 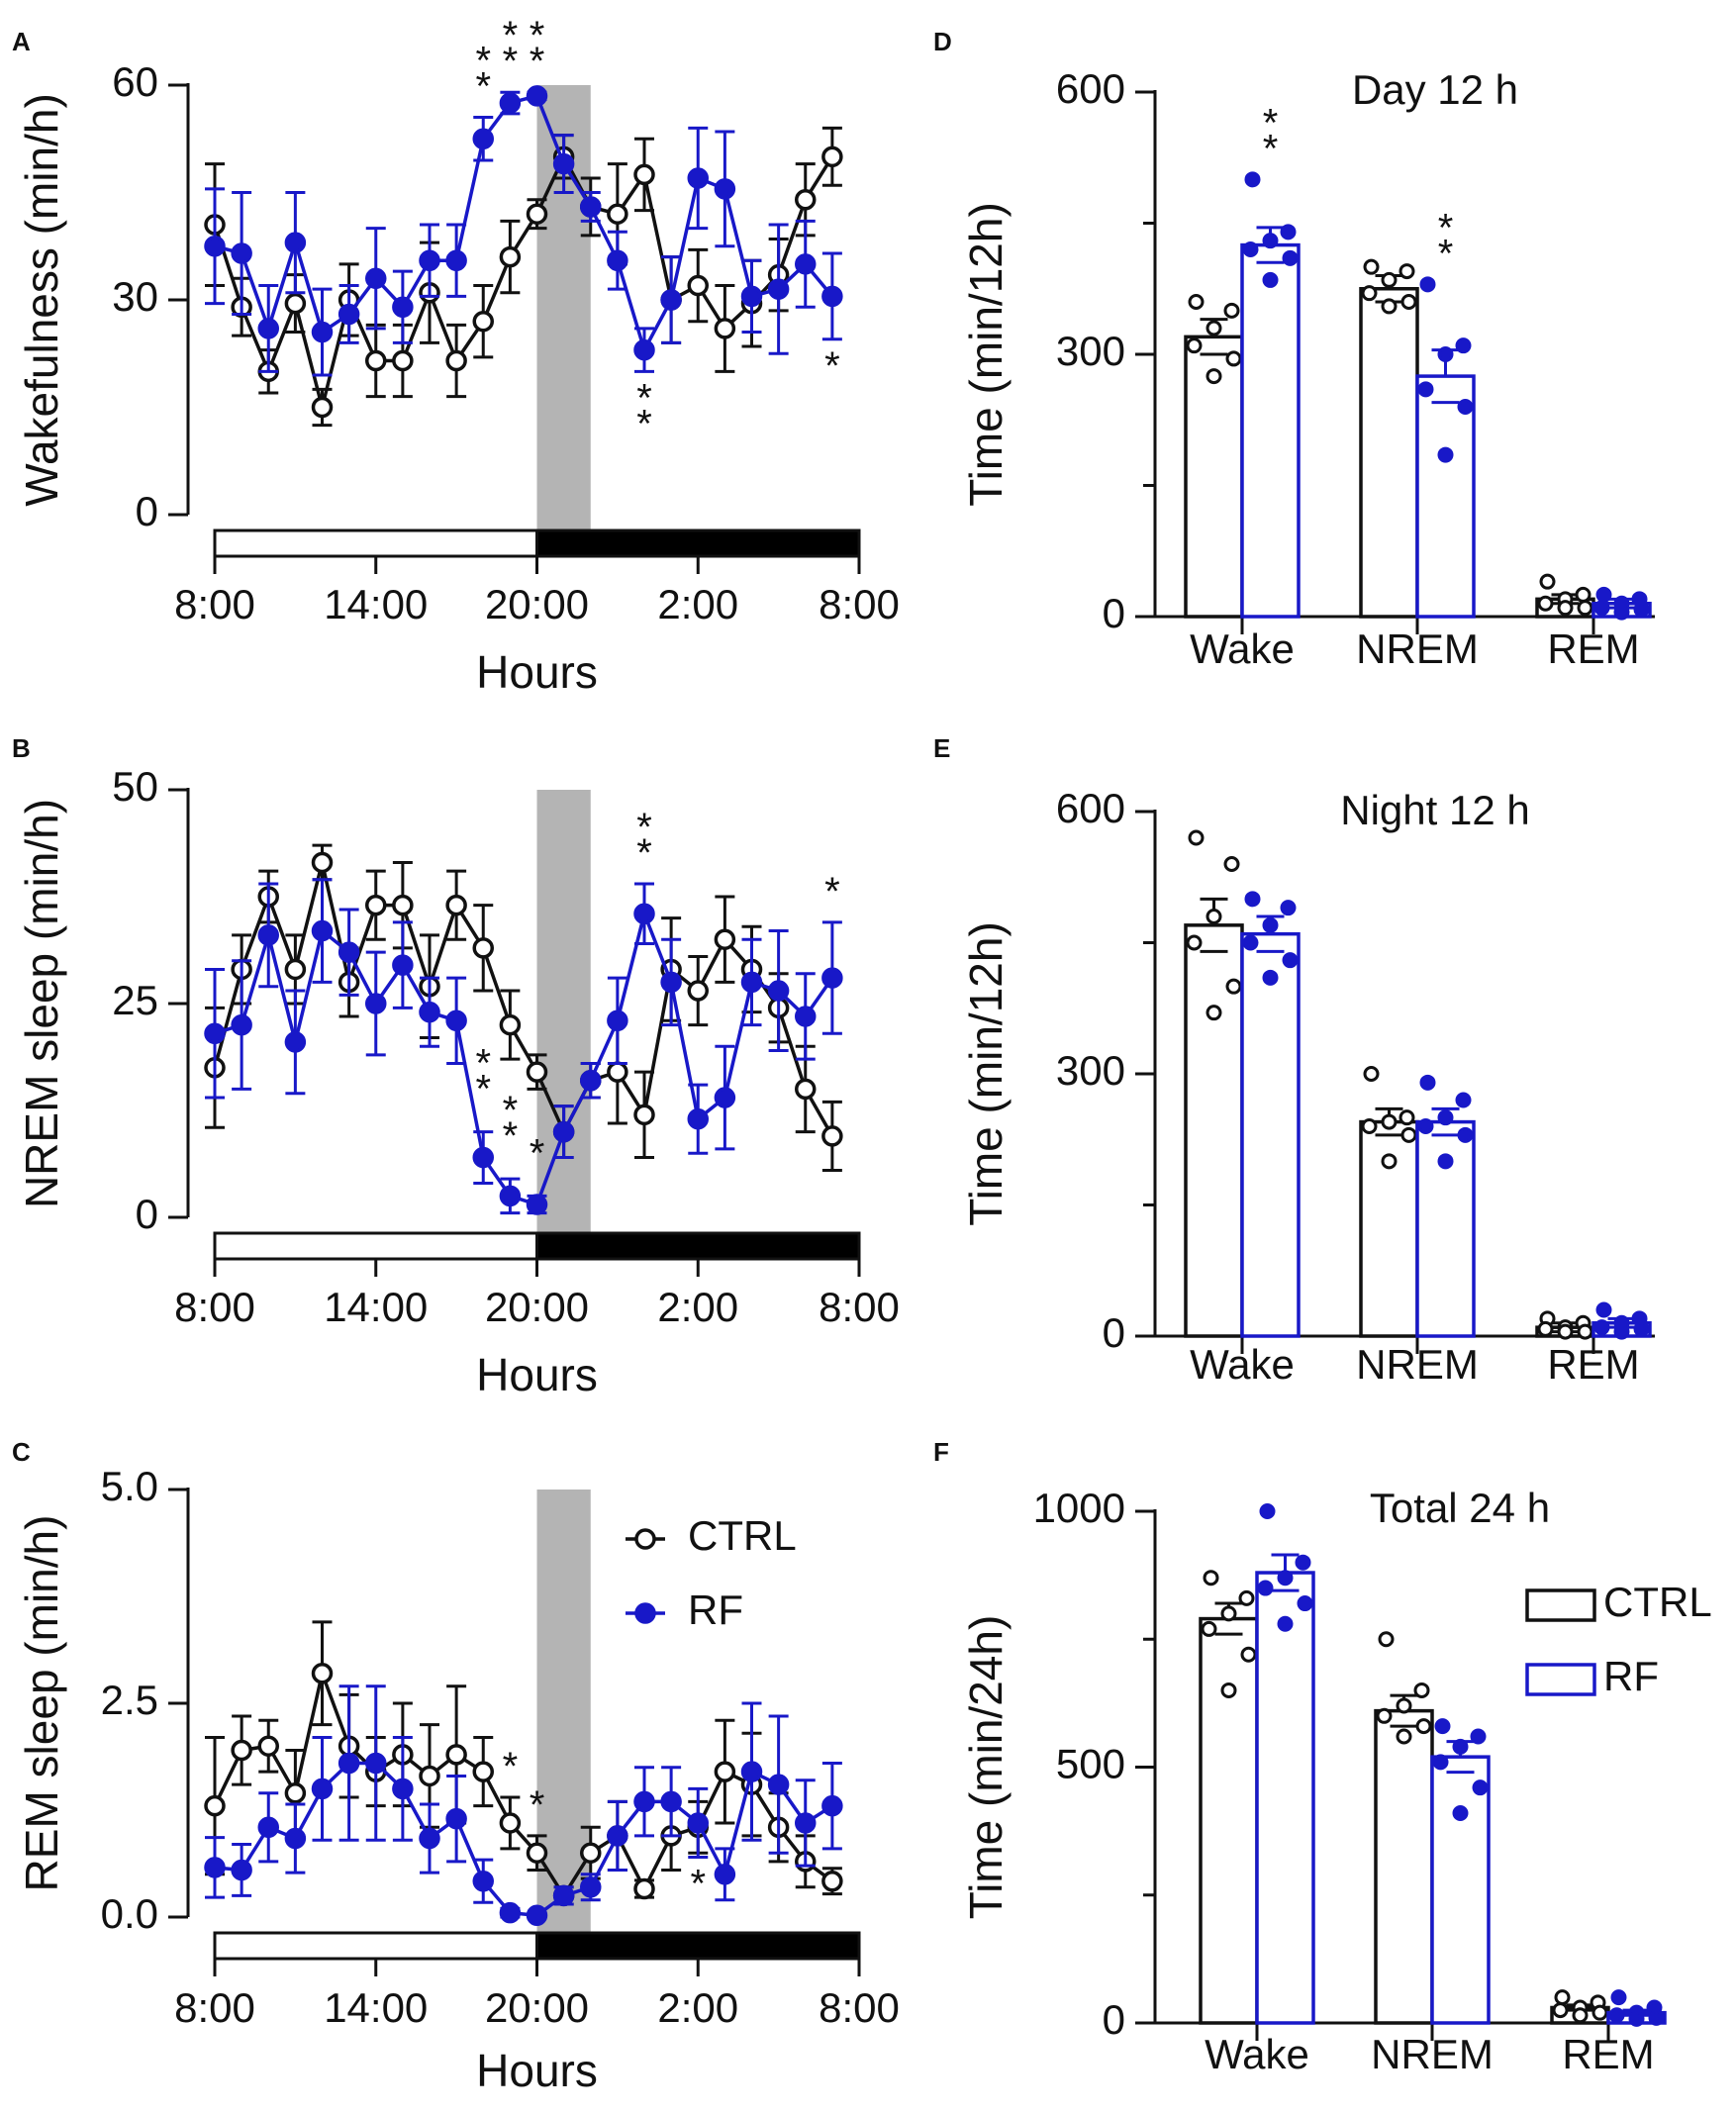 What do you see at coordinates (986, 1767) in the screenshot?
I see `y-axis-title: Time (min/24h)` at bounding box center [986, 1767].